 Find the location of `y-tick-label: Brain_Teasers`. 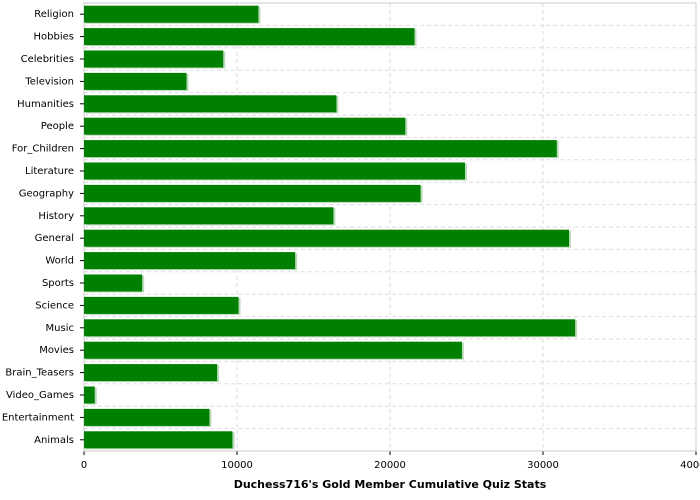

y-tick-label: Brain_Teasers is located at coordinates (39, 373).